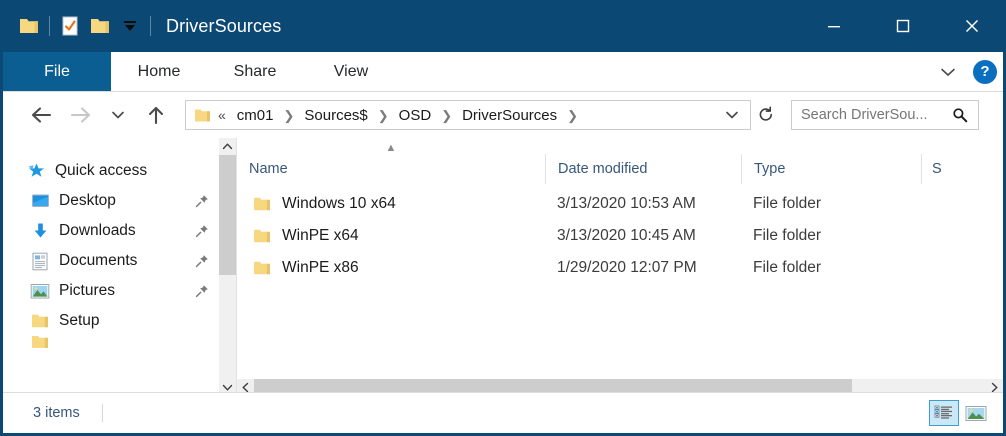 The height and width of the screenshot is (436, 1006). I want to click on file-list-horizontal-scrollbar, so click(620, 387).